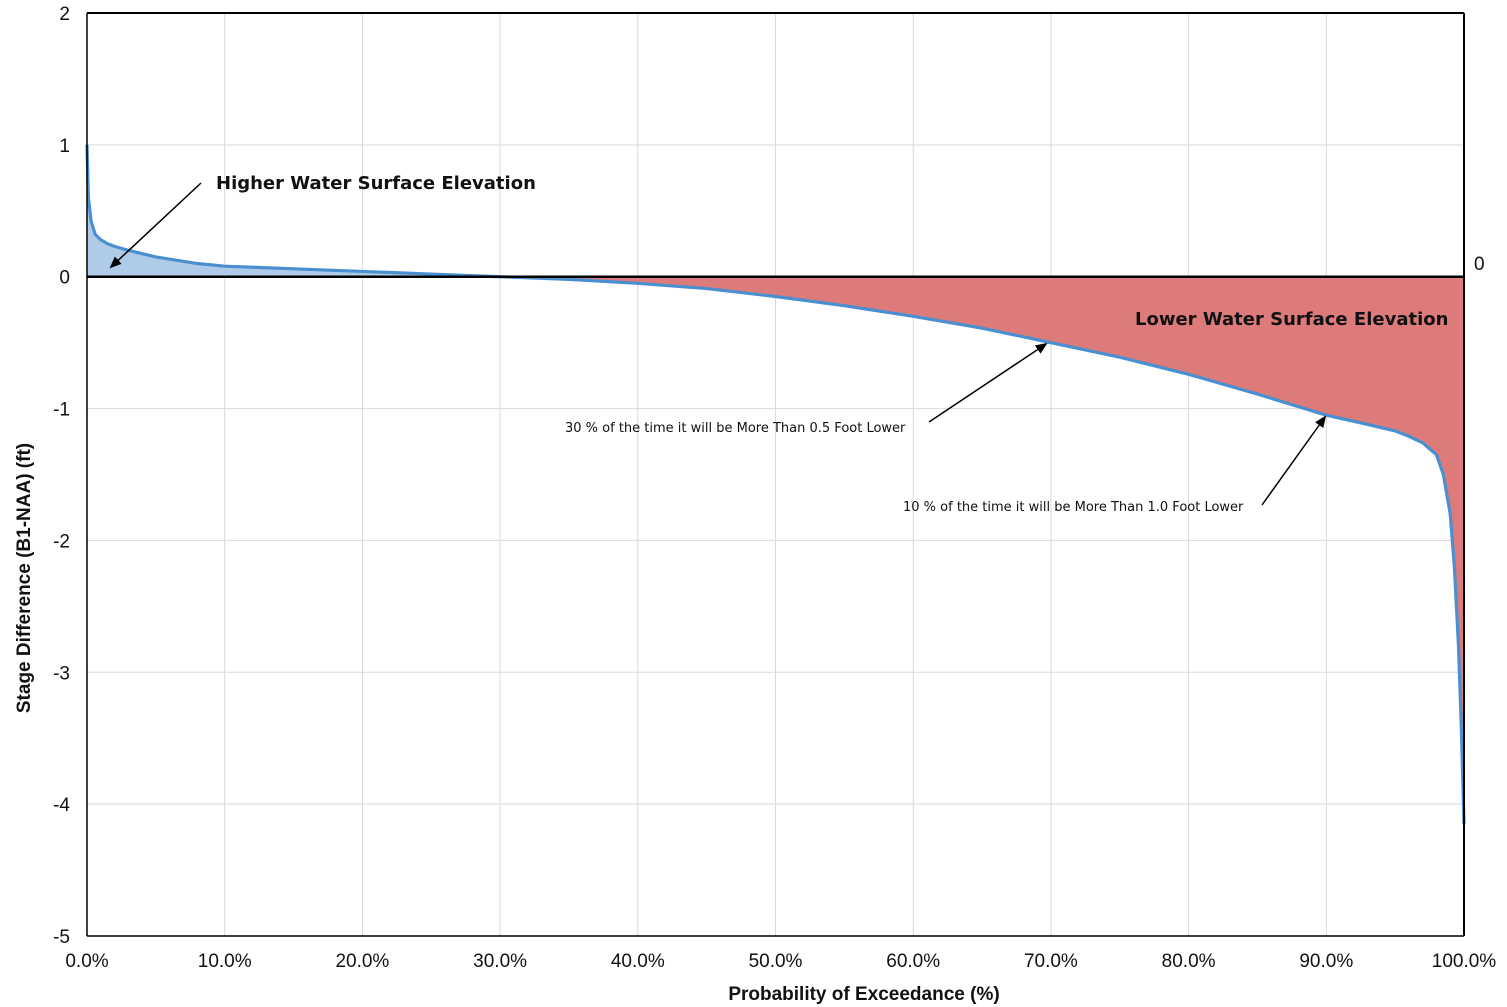 The width and height of the screenshot is (1507, 1007). Describe the element at coordinates (500, 961) in the screenshot. I see `x-tick-label: 30.0%` at that location.